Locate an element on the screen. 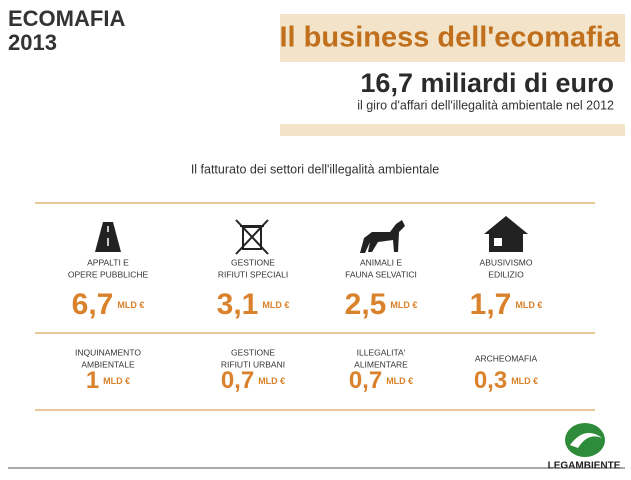 Image resolution: width=631 pixels, height=480 pixels. total: 16,7 miliardi di euro is located at coordinates (487, 83).